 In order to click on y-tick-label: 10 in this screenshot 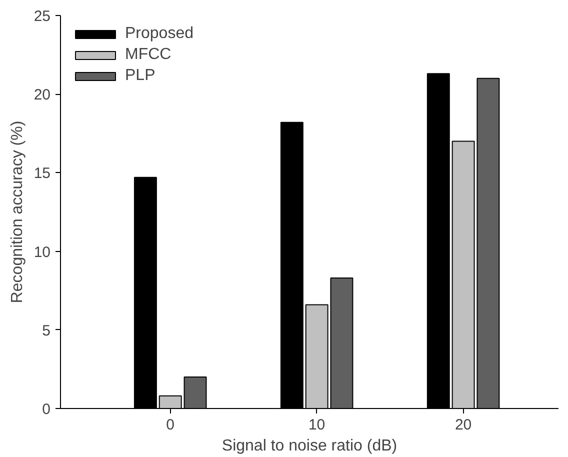, I will do `click(42, 252)`.